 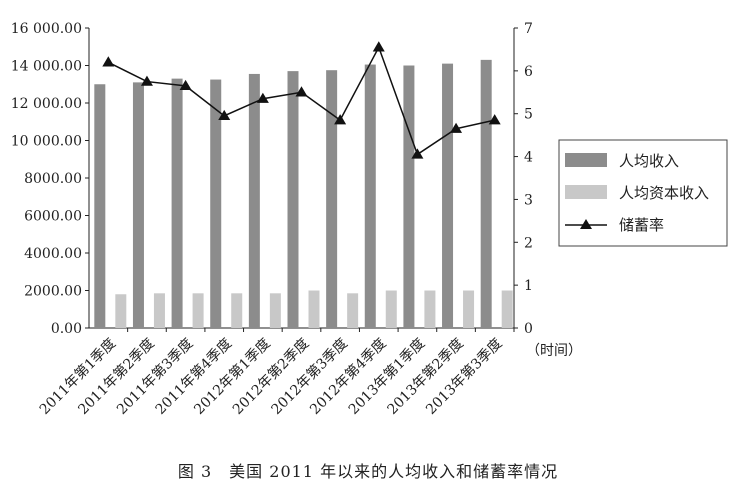 What do you see at coordinates (528, 243) in the screenshot?
I see `y-right-tick-label: 2` at bounding box center [528, 243].